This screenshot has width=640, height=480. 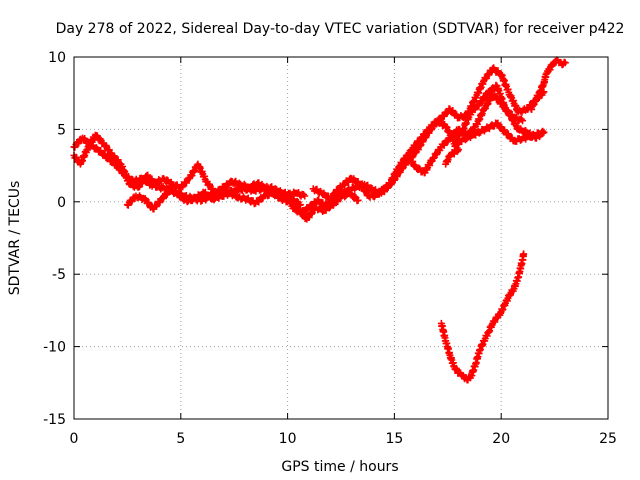 I want to click on y-tick-label: -15, so click(x=54, y=420).